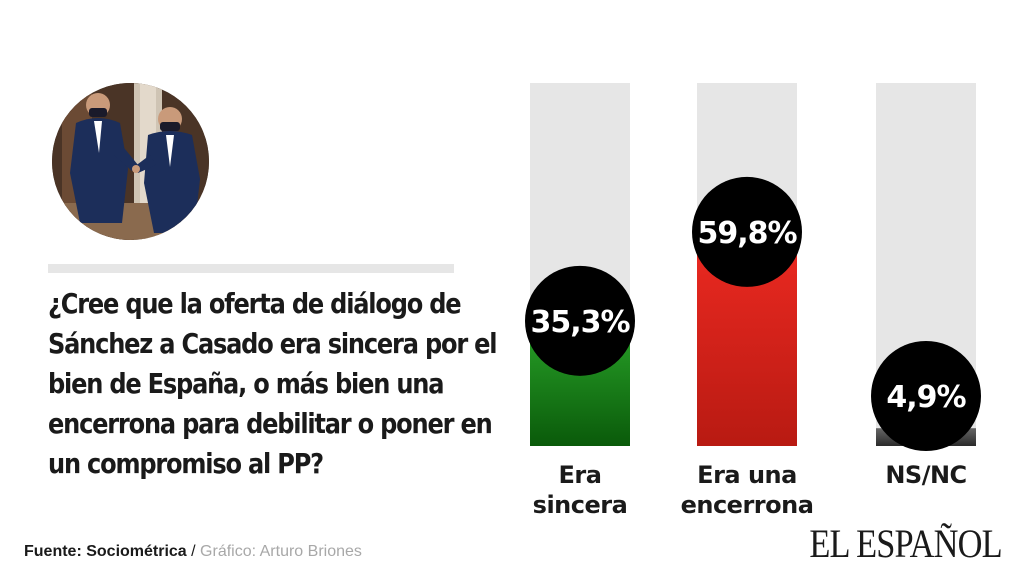 The image size is (1024, 576). I want to click on politicians-photo, so click(130, 161).